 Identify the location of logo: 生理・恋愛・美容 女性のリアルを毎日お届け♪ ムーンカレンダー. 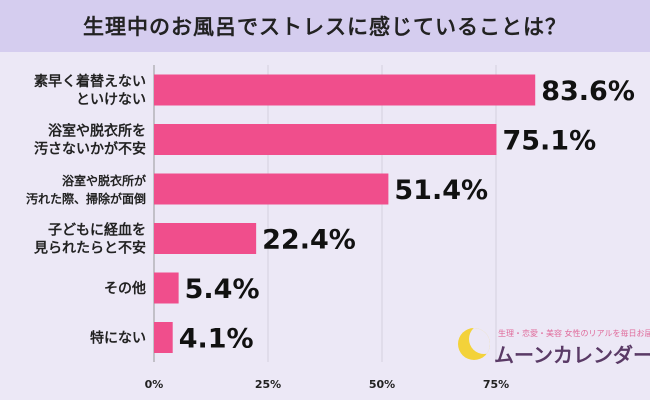
(554, 346).